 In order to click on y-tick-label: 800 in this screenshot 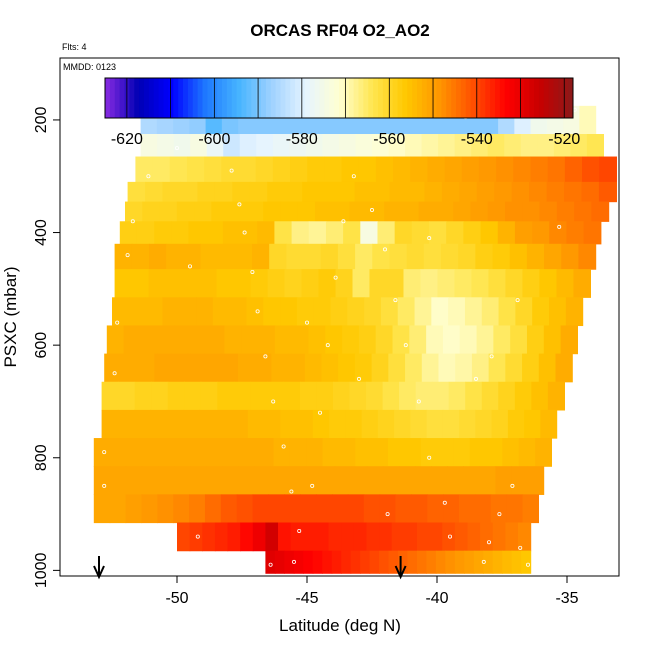, I will do `click(41, 457)`.